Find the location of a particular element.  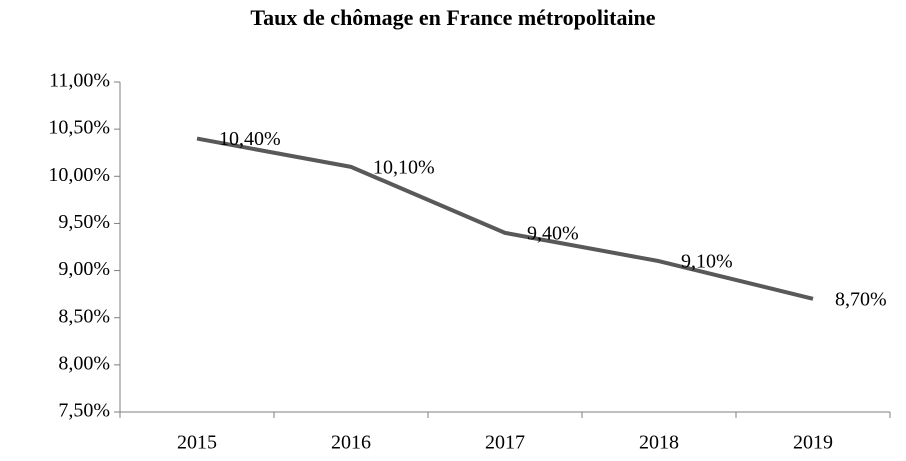

y-tick-label: 9,50% is located at coordinates (84, 222).